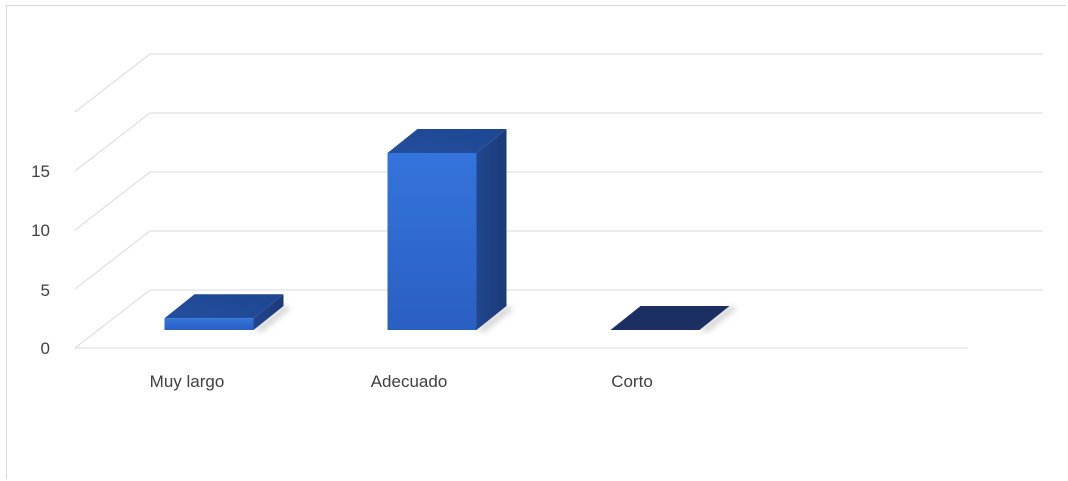 This screenshot has width=1068, height=481. I want to click on bar-corto, so click(674, 319).